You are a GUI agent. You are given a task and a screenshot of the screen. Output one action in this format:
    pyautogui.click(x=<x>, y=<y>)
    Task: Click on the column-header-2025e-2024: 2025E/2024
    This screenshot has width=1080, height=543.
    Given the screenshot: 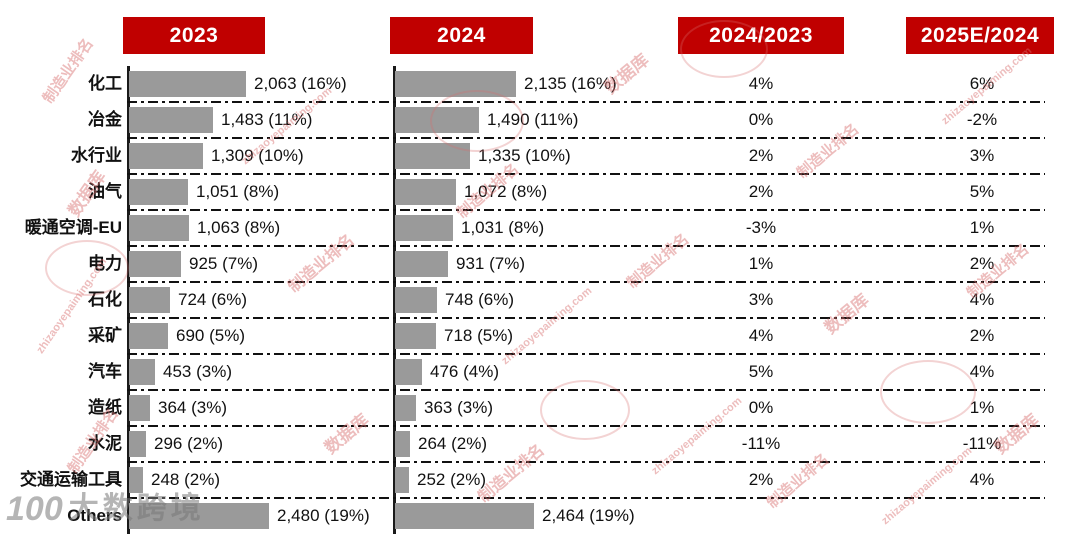 What is the action you would take?
    pyautogui.click(x=980, y=35)
    